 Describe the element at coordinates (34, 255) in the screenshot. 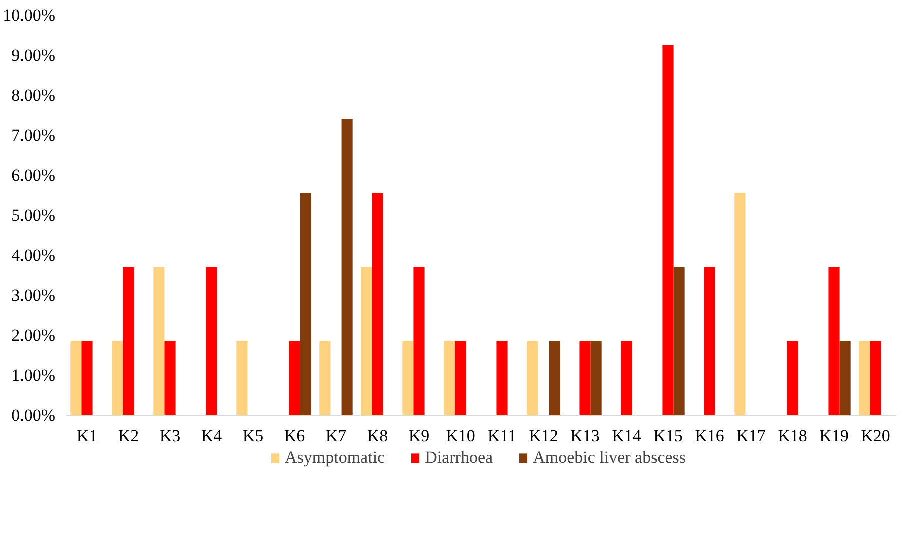

I see `y-tick-label: 4.00%` at that location.